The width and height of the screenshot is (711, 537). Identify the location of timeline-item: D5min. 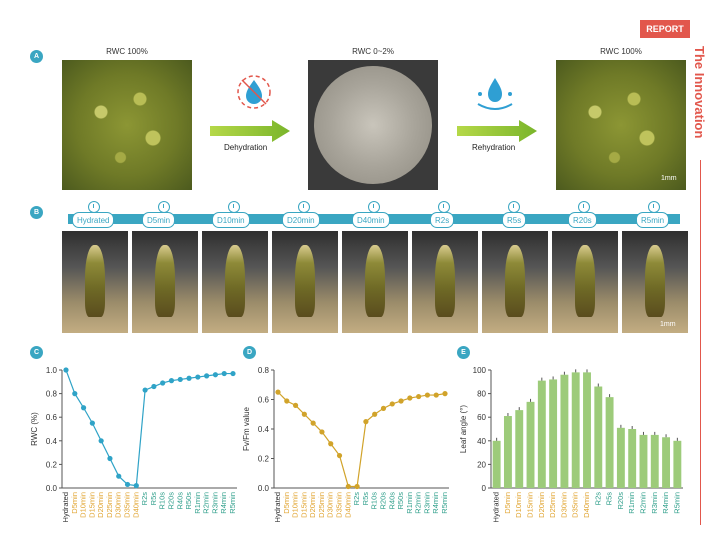
(159, 220).